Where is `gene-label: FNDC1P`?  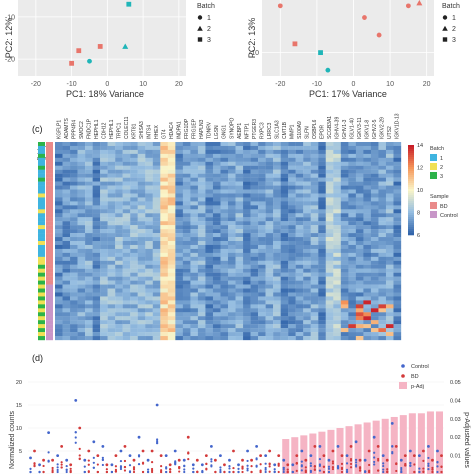 gene-label: FNDC1P is located at coordinates (89, 128).